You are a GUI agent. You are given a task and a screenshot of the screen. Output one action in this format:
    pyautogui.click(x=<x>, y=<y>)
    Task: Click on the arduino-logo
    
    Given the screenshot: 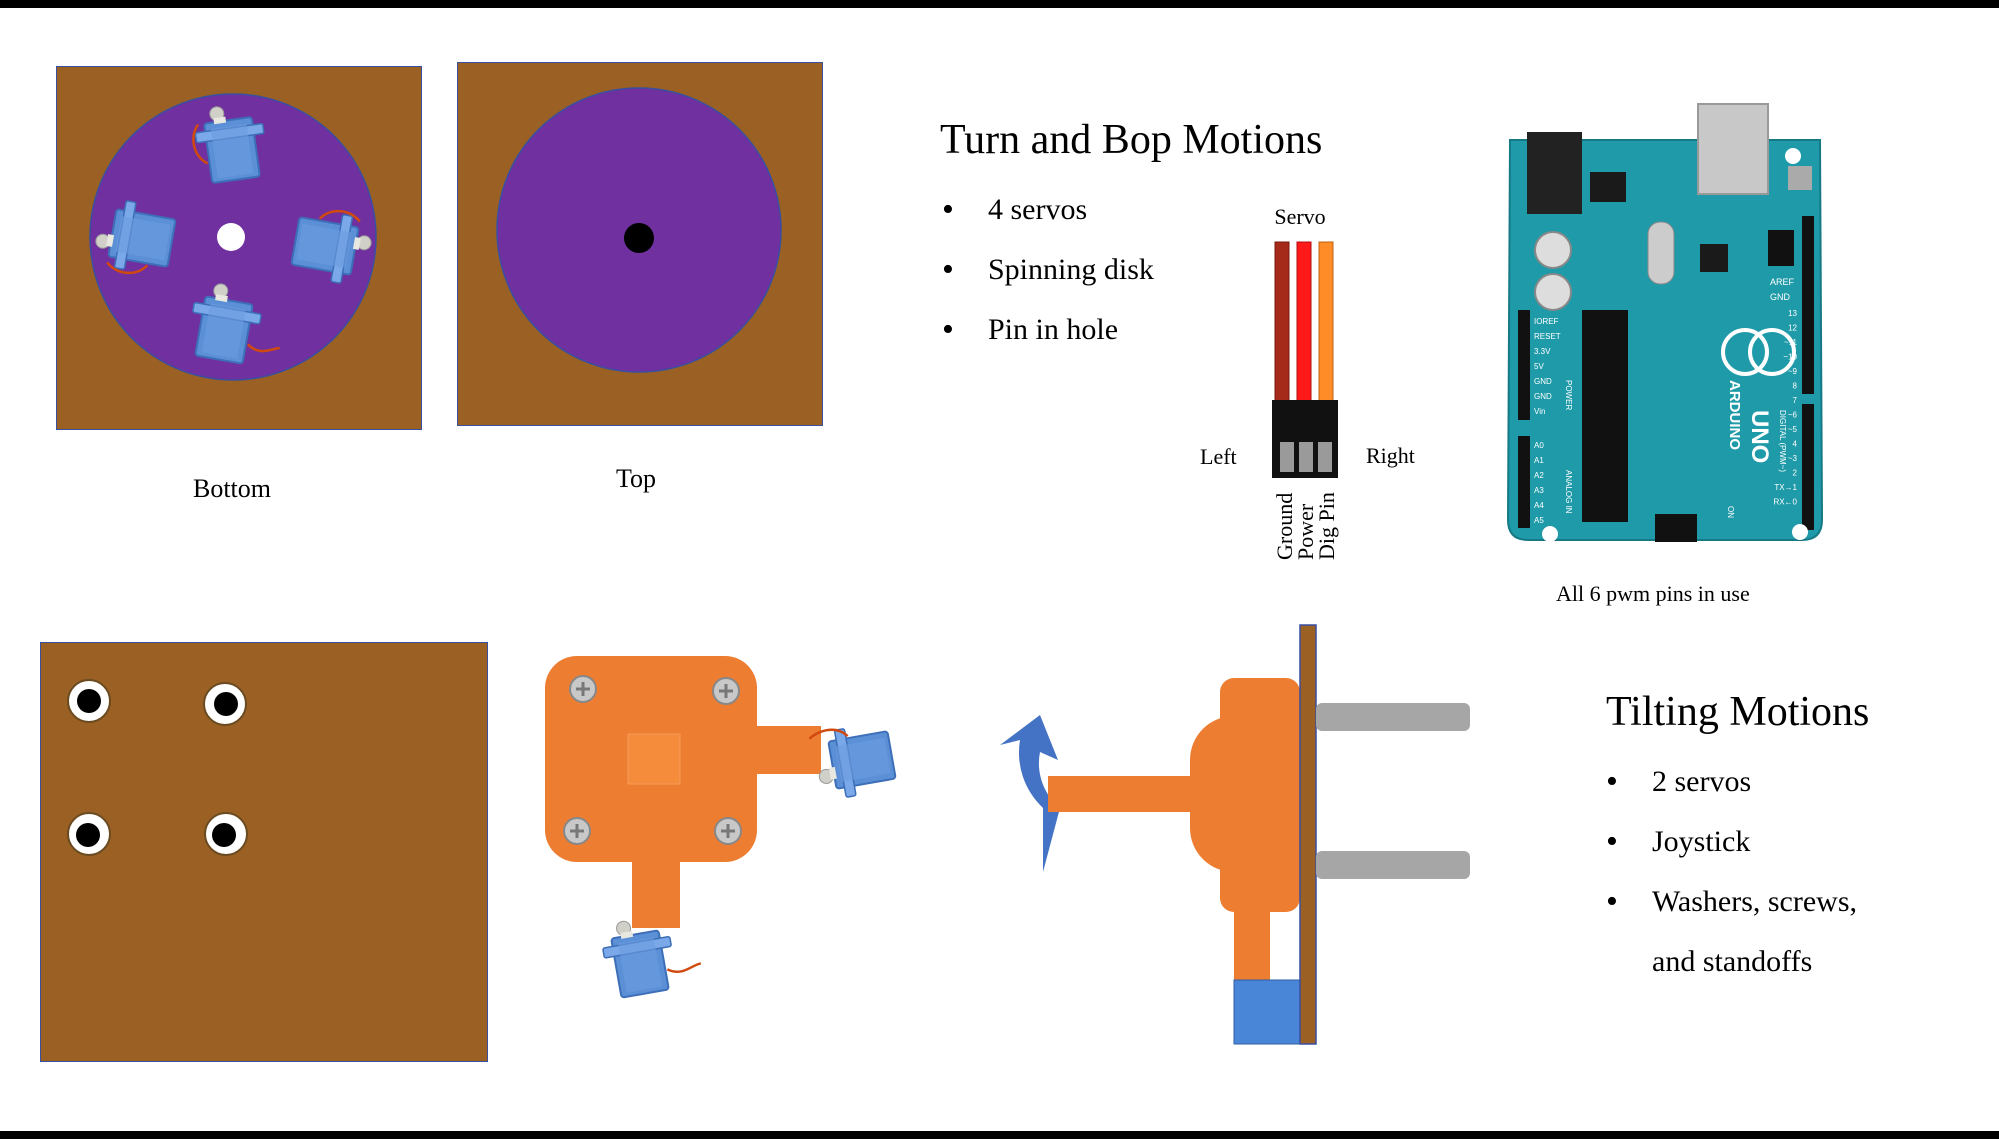 What is the action you would take?
    pyautogui.click(x=1745, y=352)
    